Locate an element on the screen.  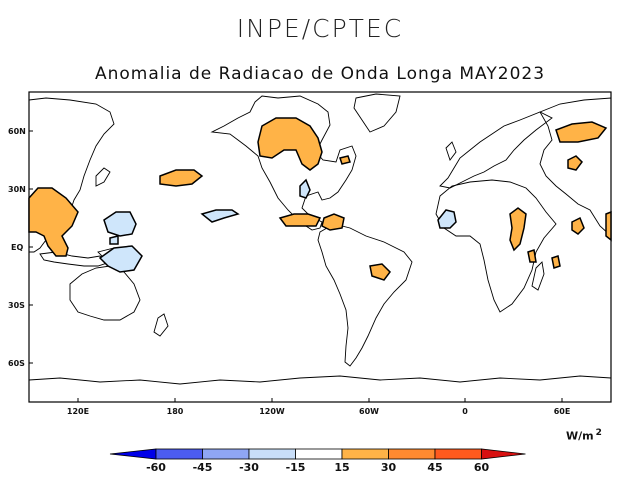
greenland-coast is located at coordinates (377, 113).